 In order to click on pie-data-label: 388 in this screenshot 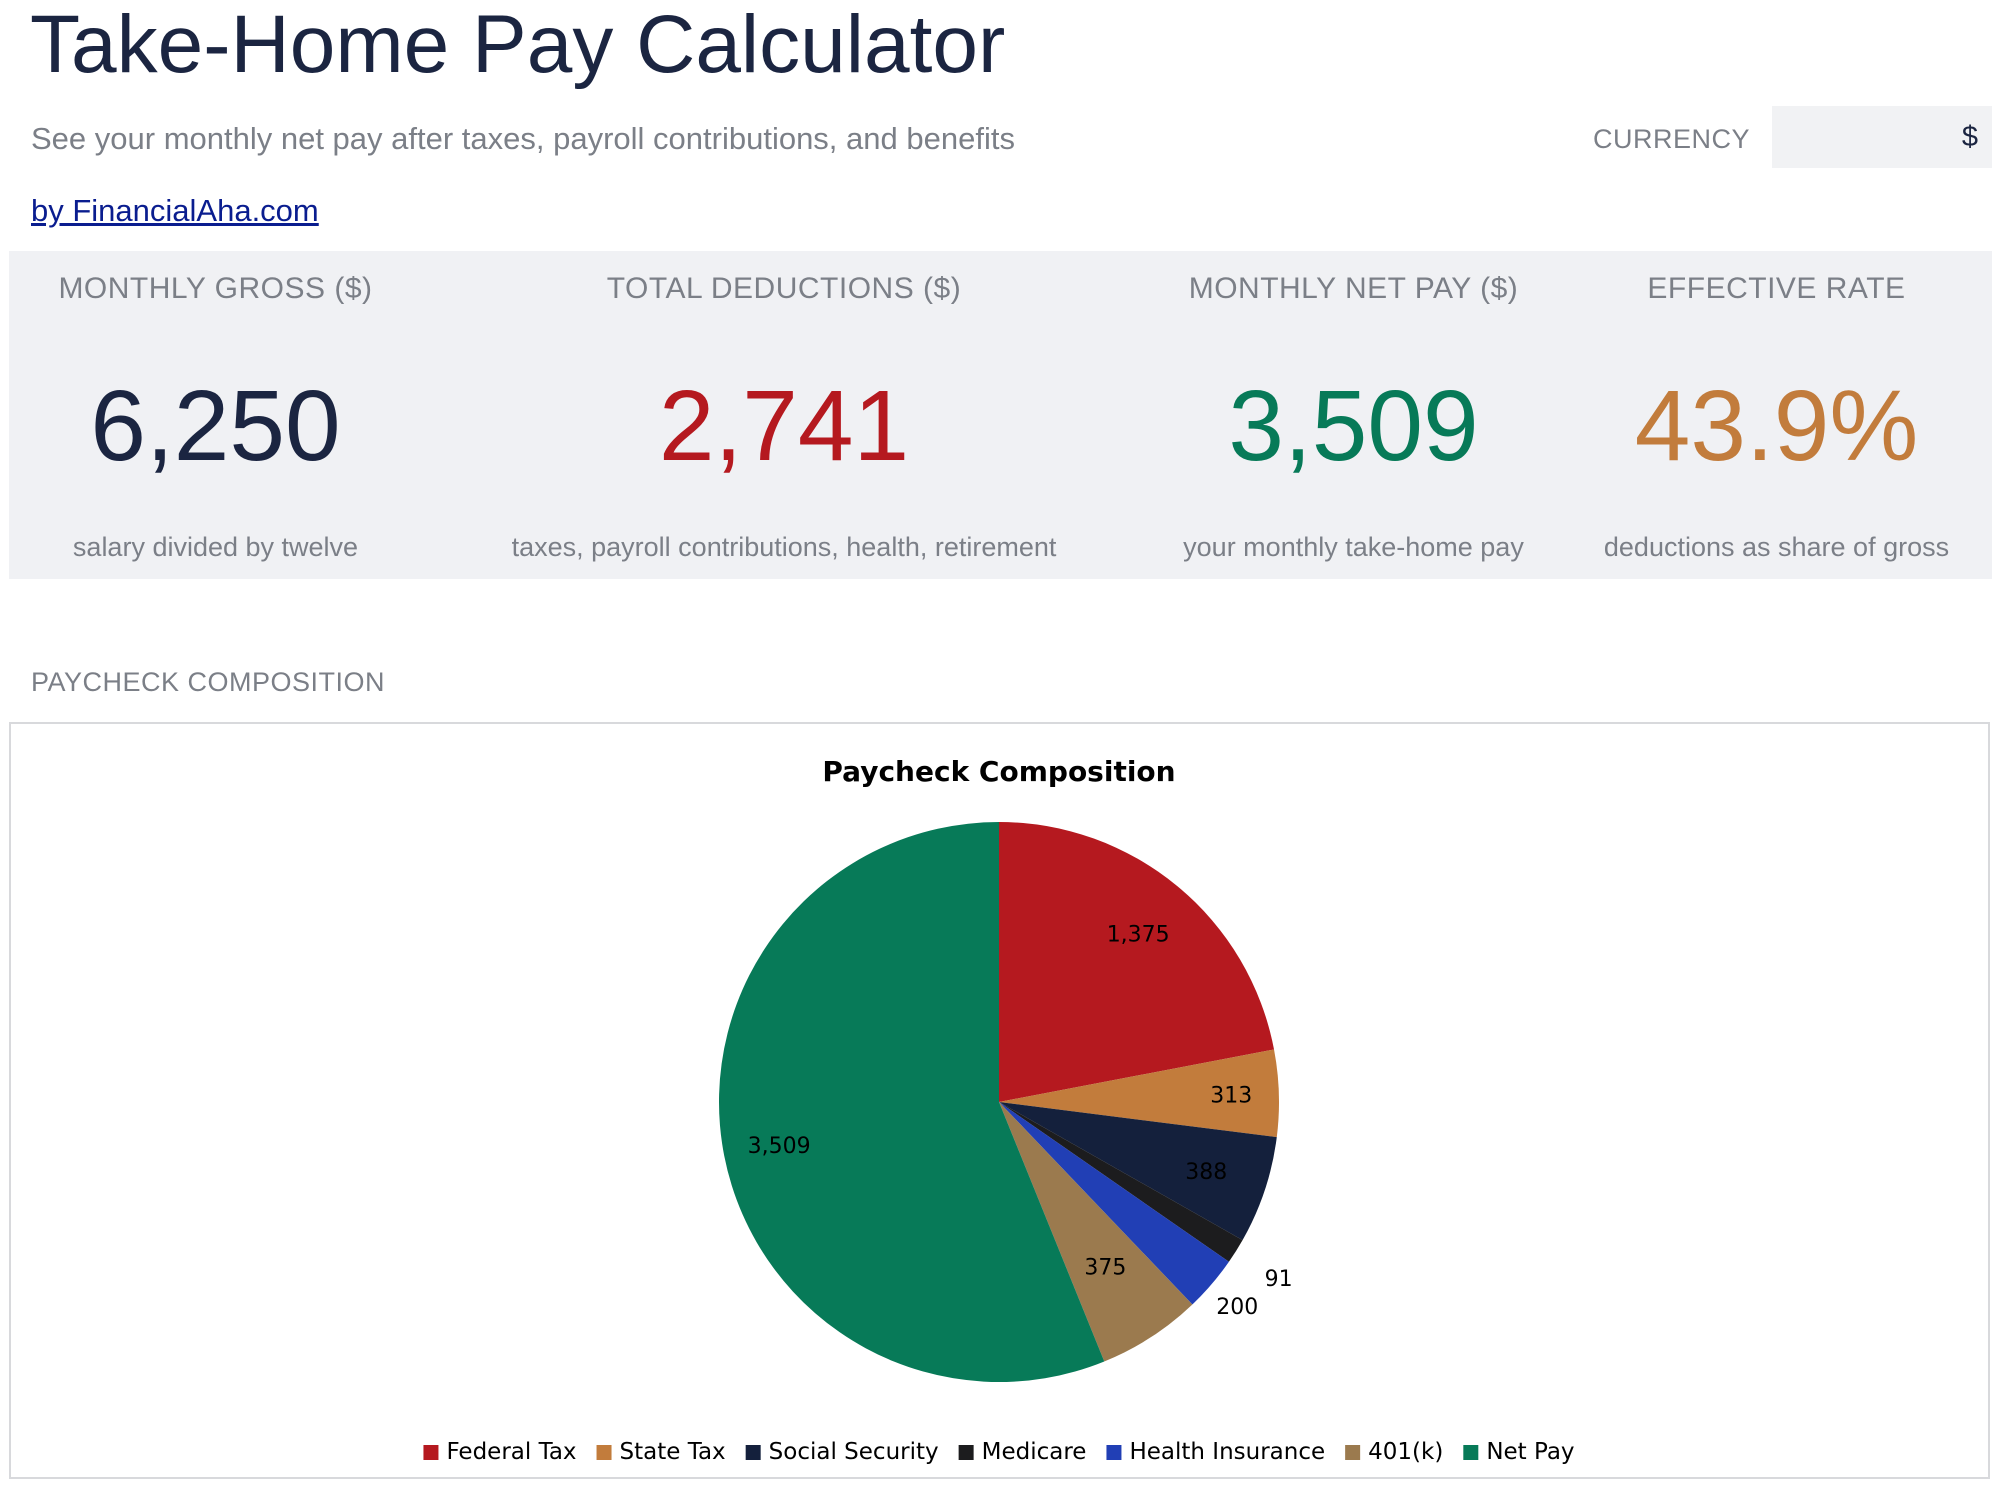, I will do `click(1206, 1172)`.